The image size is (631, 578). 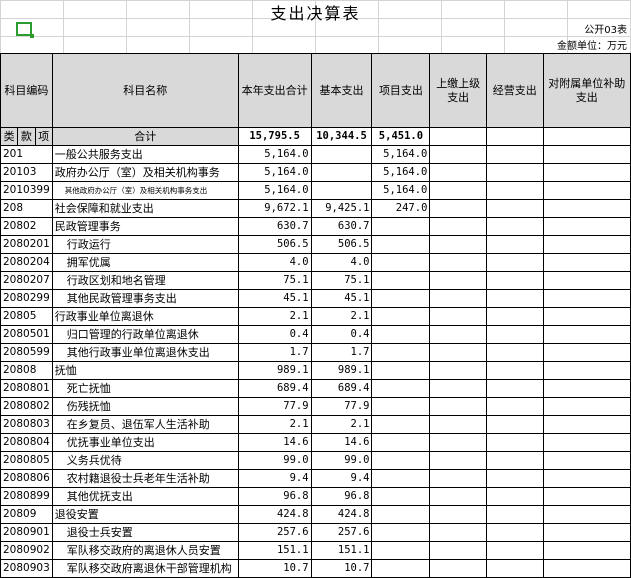 I want to click on row-name: 归口管理的行政单位离退休, so click(x=145, y=334).